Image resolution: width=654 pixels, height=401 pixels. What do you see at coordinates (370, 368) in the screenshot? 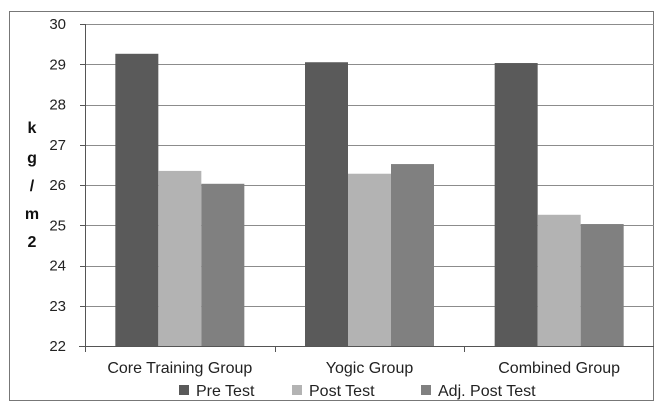
I see `x-category-label: Yogic Group` at bounding box center [370, 368].